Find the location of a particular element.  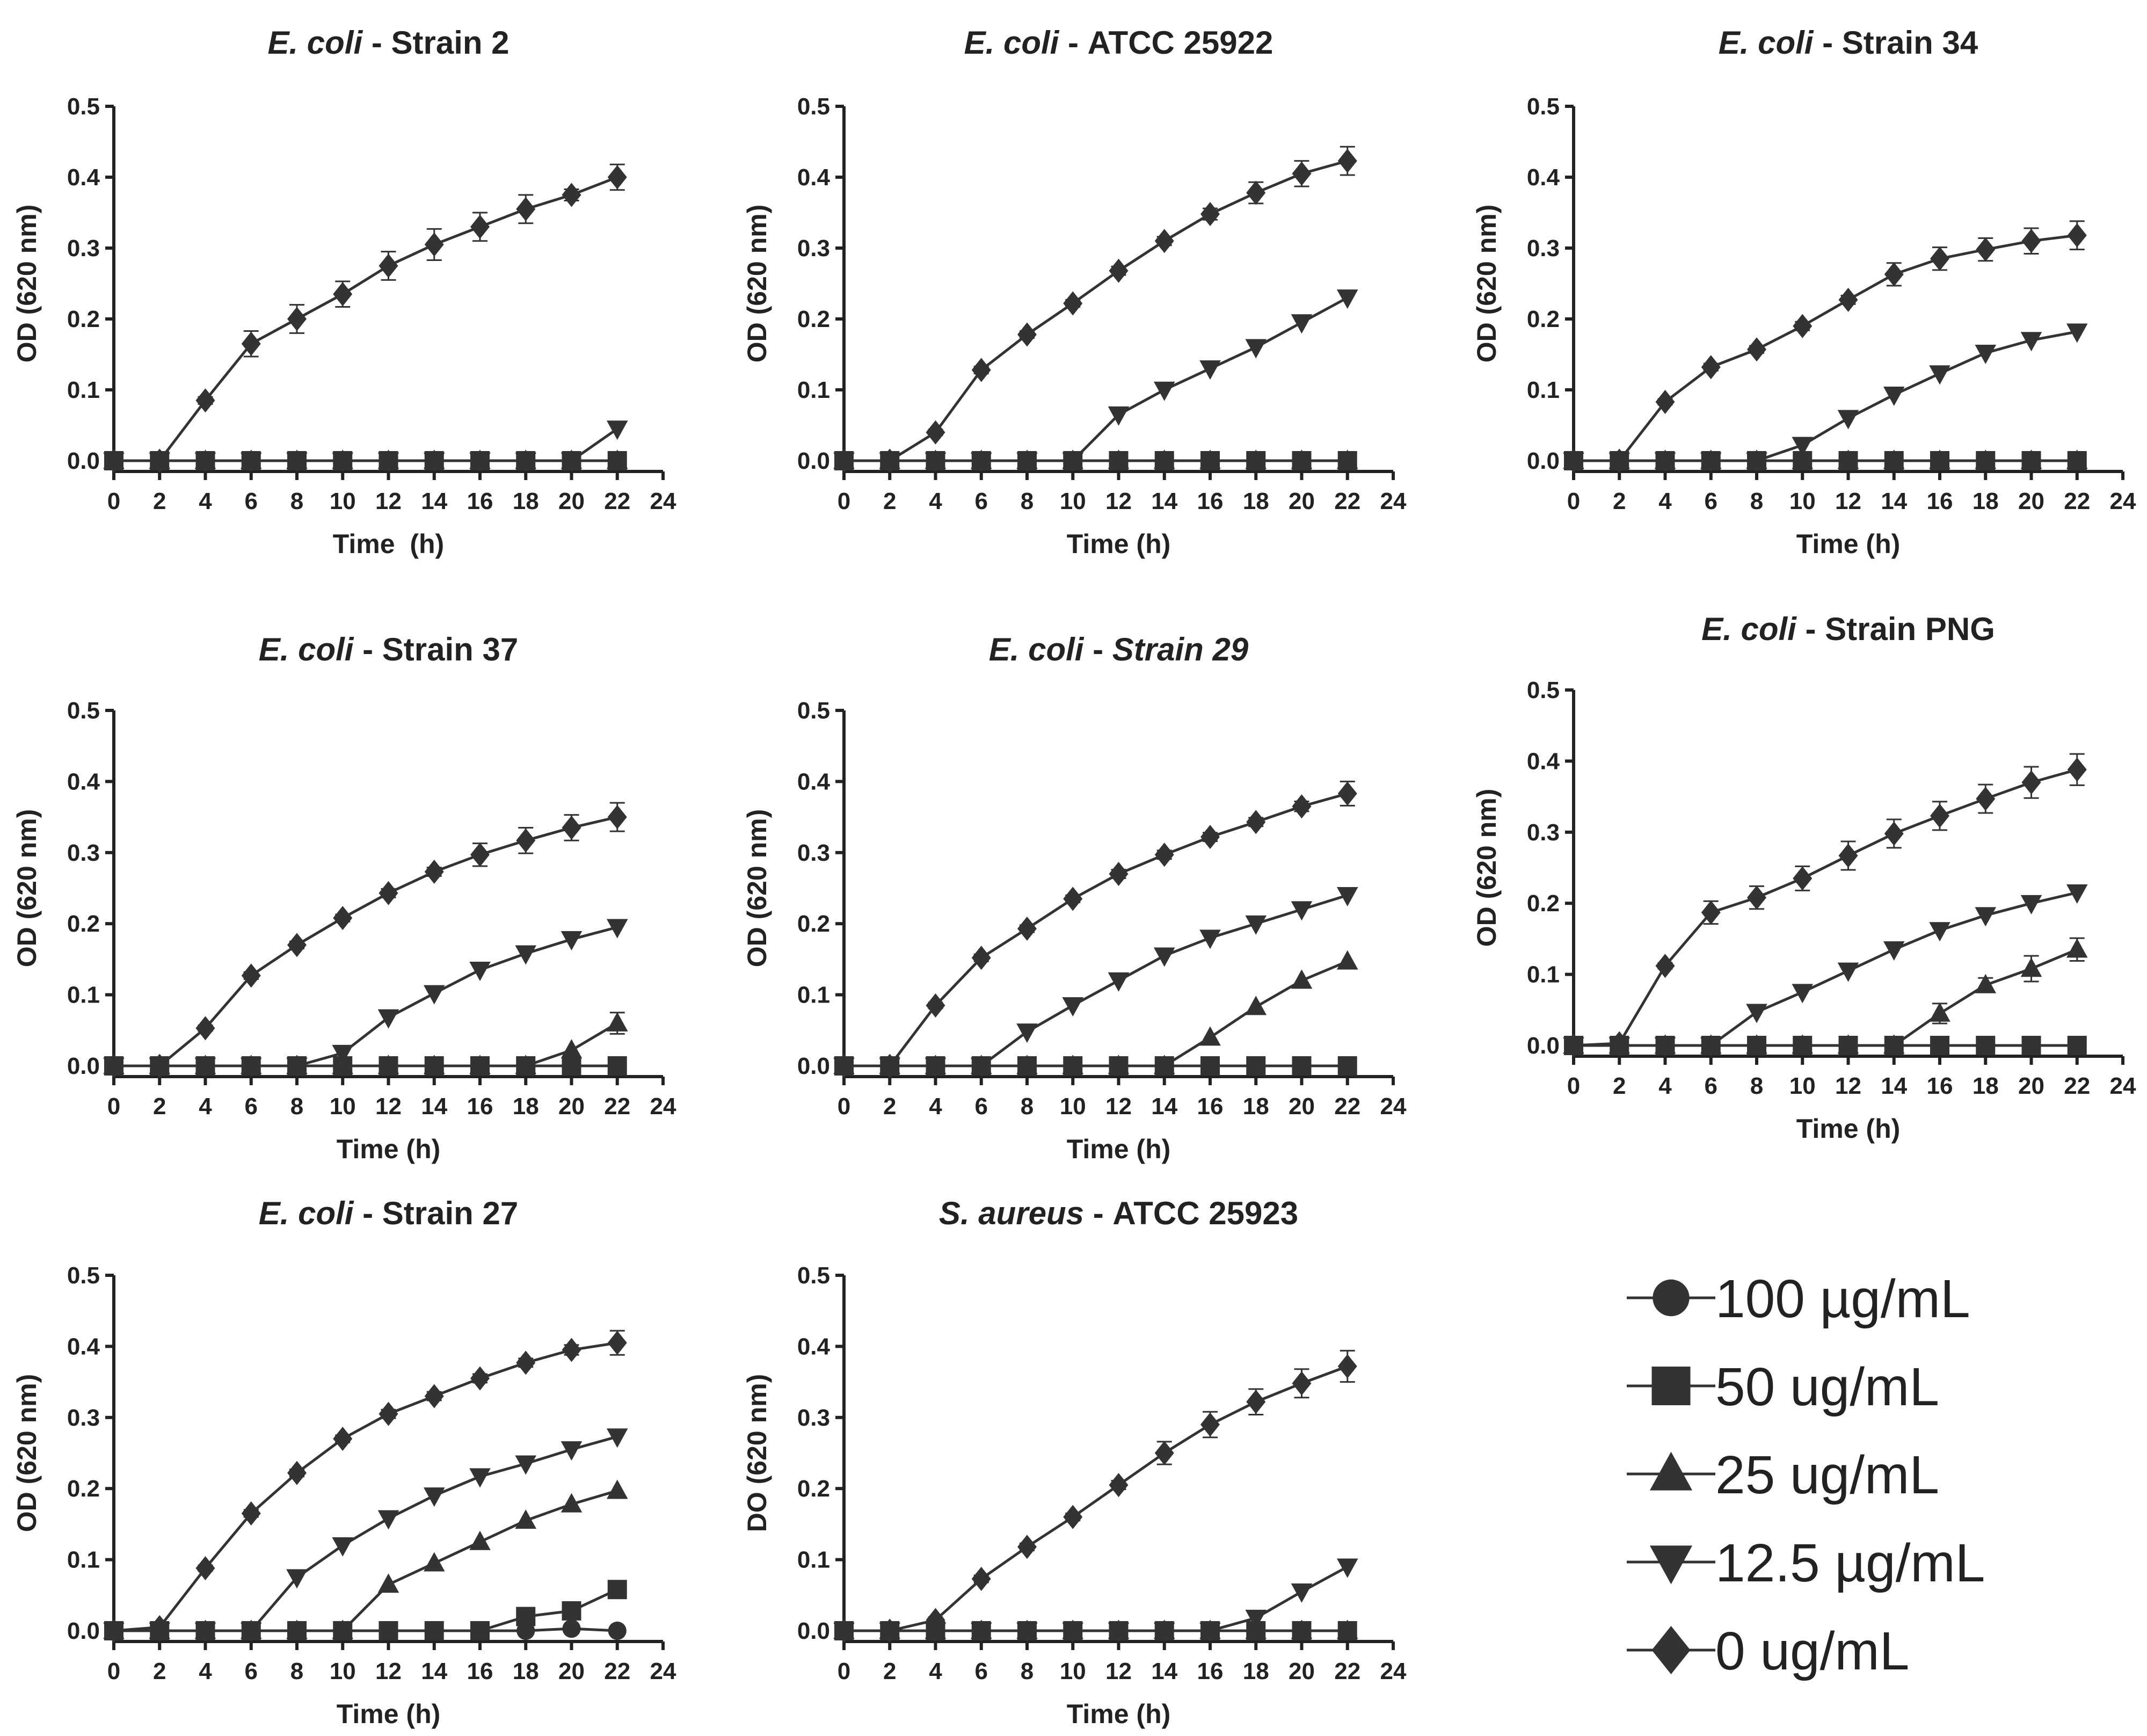

chart-title-strain: - ATCC 25923 is located at coordinates (1191, 1213).